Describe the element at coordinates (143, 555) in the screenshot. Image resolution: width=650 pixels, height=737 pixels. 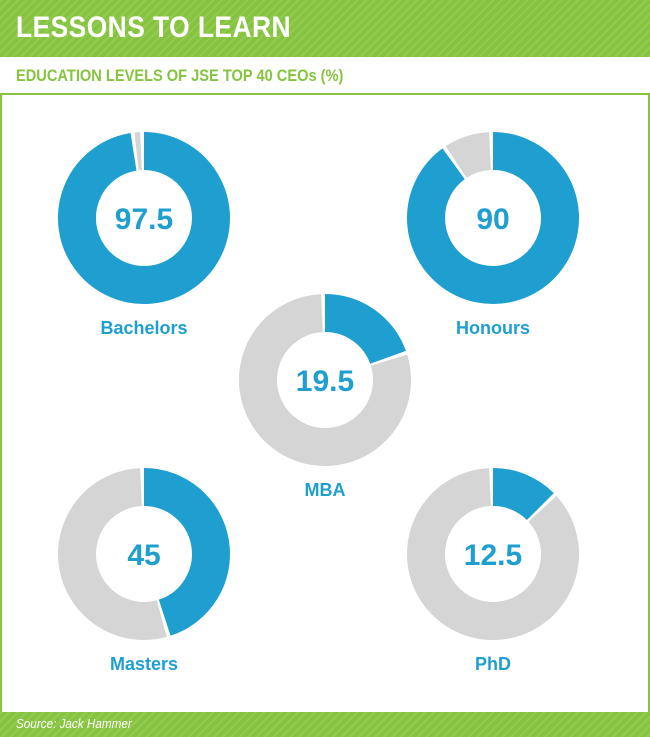
I see `donut-value-masters: 45` at that location.